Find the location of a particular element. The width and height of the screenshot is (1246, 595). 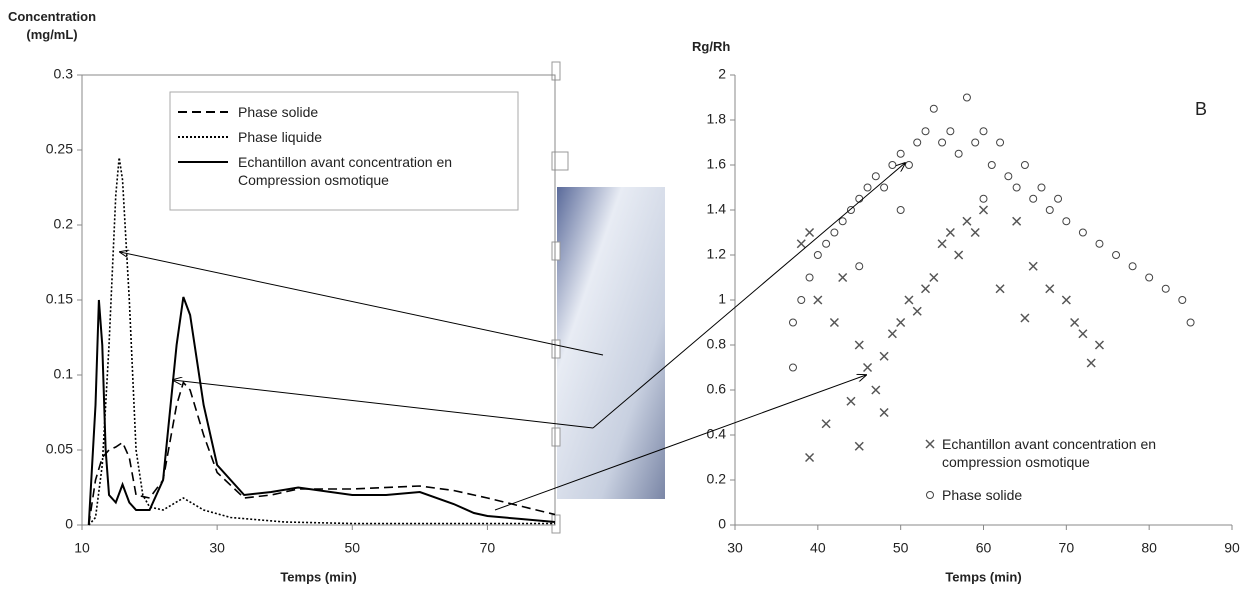

x-tick-label: 80 is located at coordinates (1149, 548).